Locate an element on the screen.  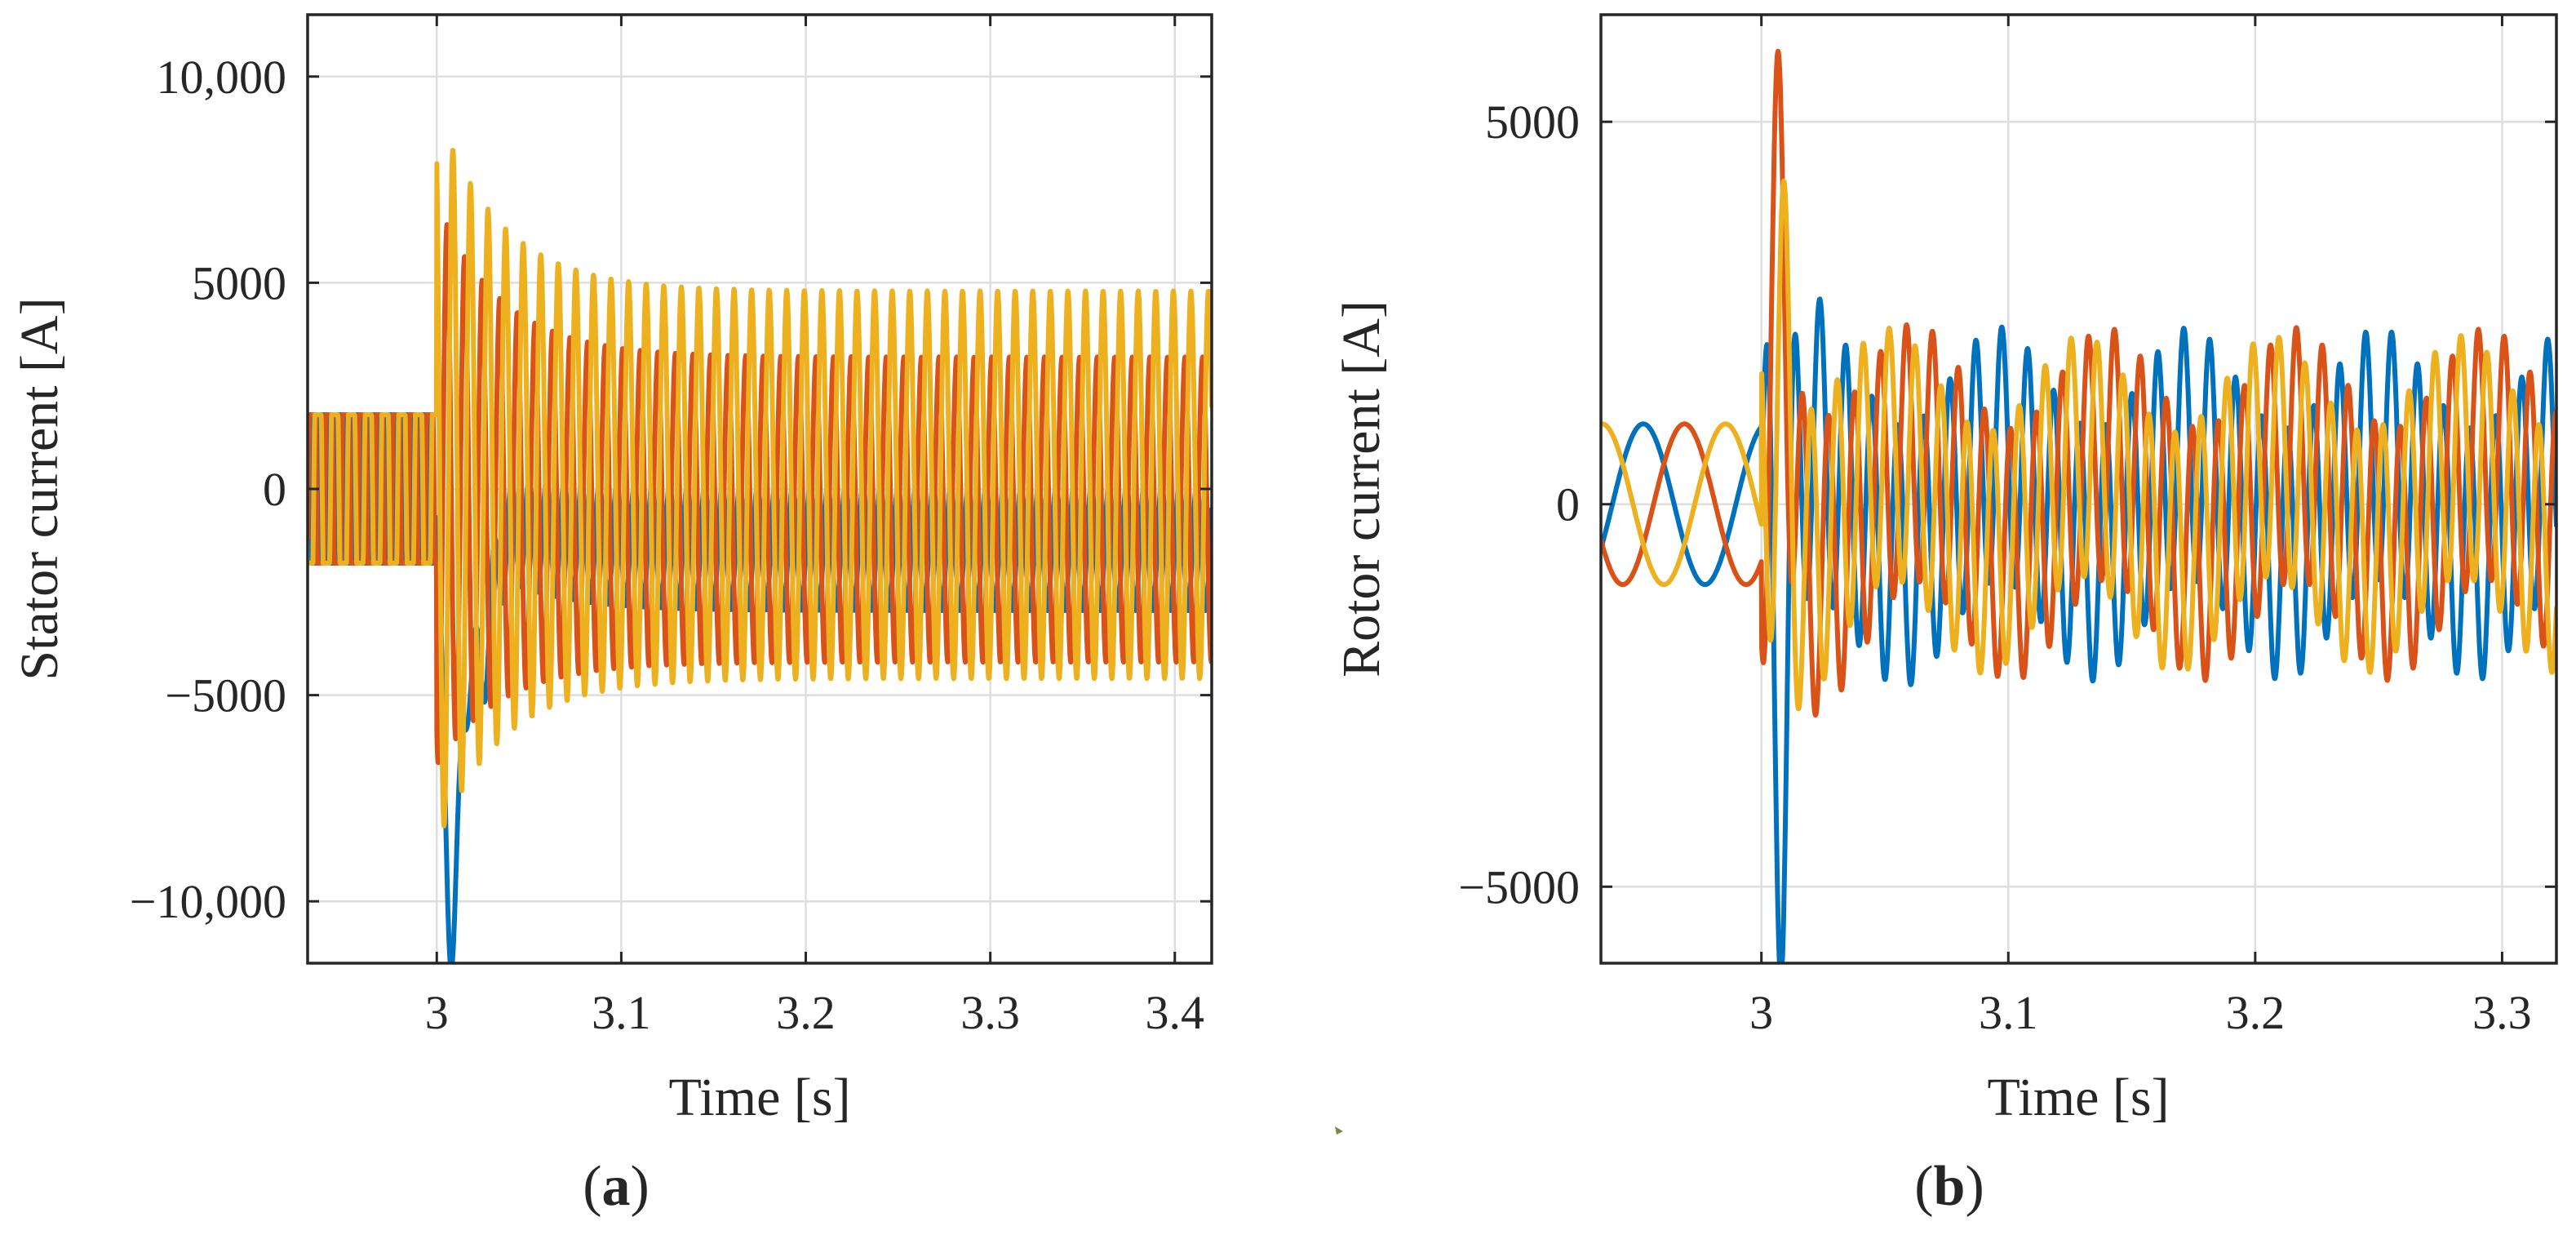
y-tick-label: −10,000 is located at coordinates (208, 901).